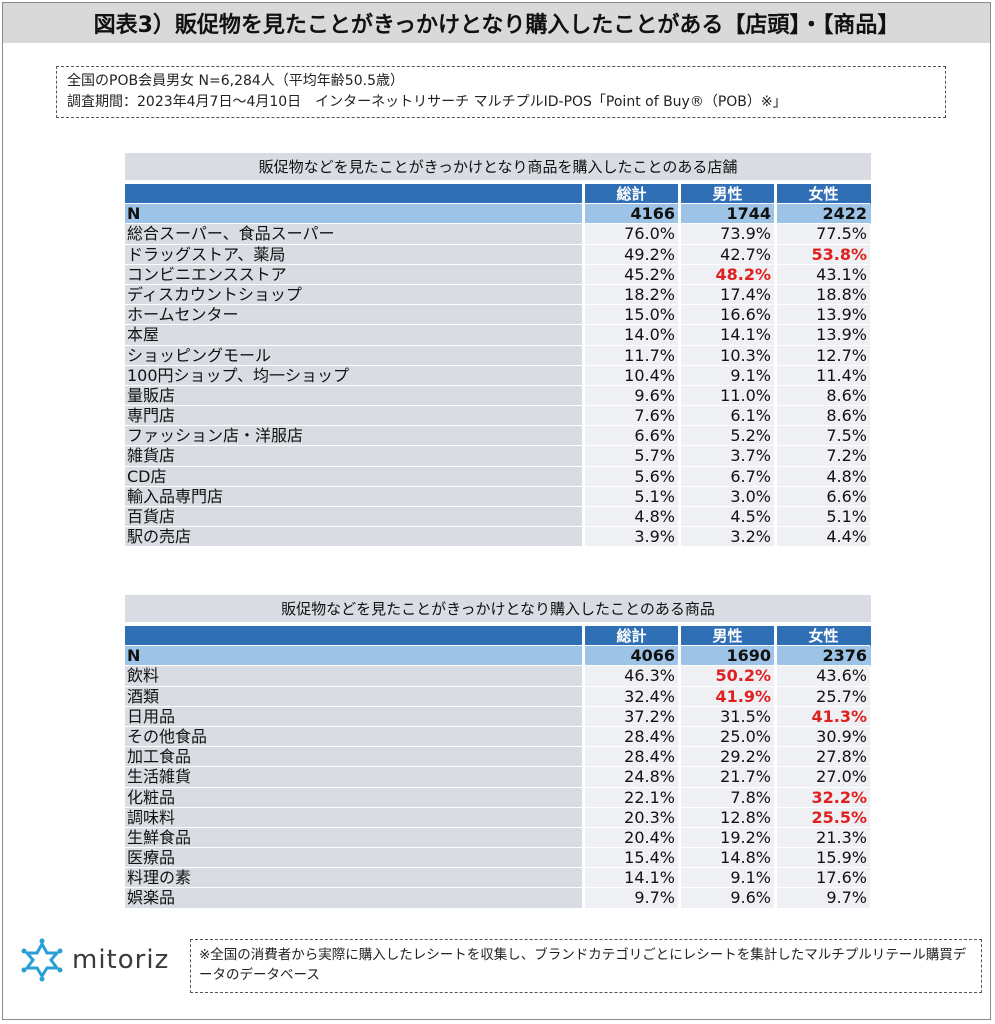 This screenshot has height=1024, width=995. What do you see at coordinates (498, 476) in the screenshot?
I see `table-row: CD店 5.6% 6.7% 4.8%` at bounding box center [498, 476].